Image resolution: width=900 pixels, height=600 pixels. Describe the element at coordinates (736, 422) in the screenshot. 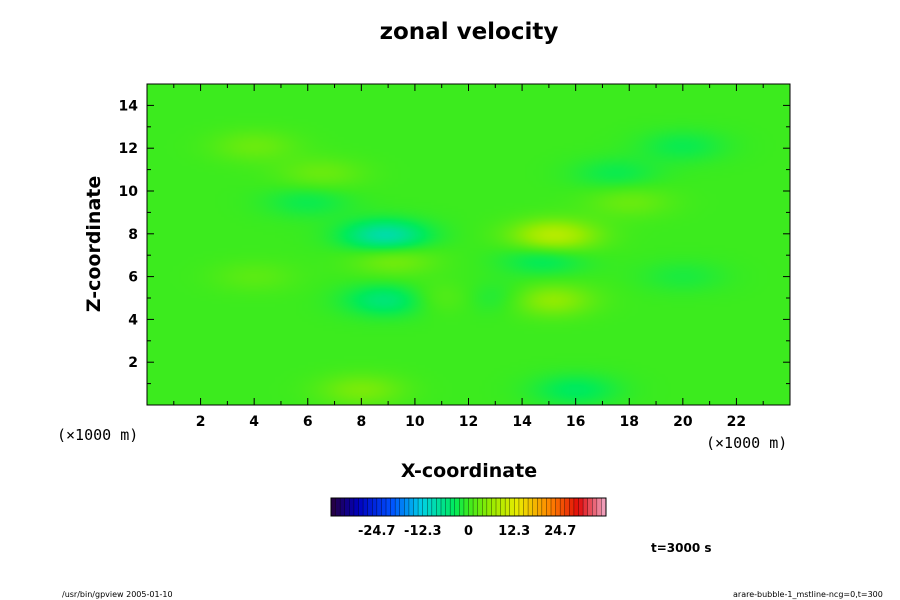

I see `x-tick-label: 22` at that location.